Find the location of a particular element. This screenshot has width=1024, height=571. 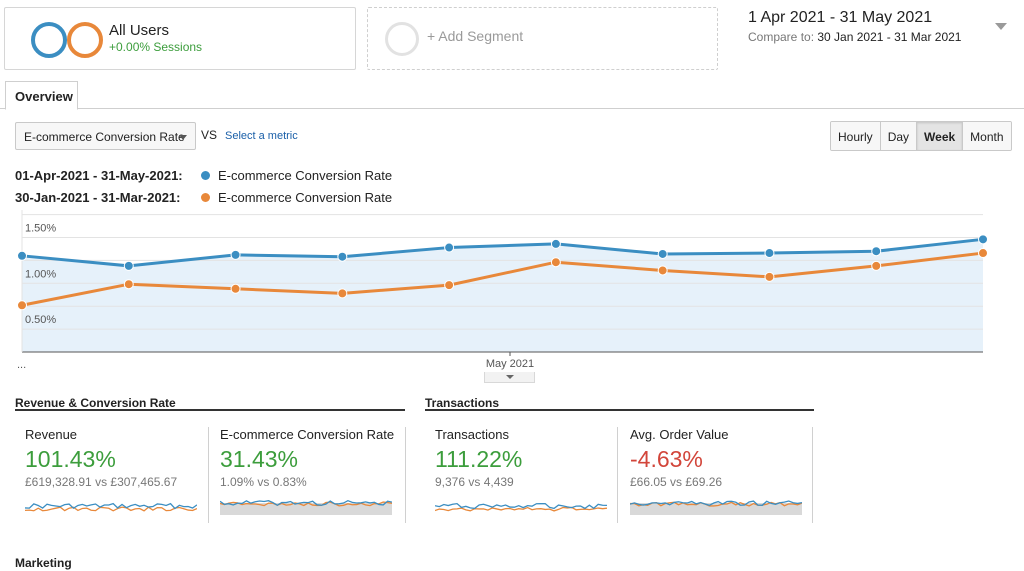

segment-sessions-change: +0.00% Sessions is located at coordinates (156, 47).